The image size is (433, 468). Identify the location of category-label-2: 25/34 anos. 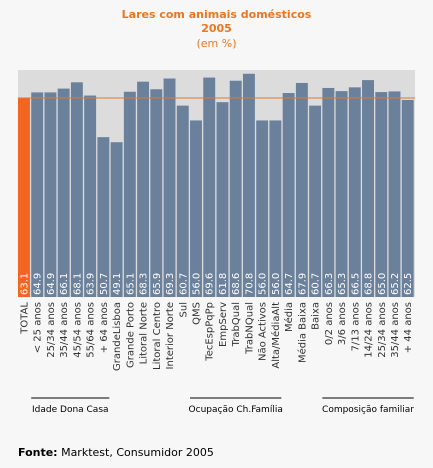
(51, 330).